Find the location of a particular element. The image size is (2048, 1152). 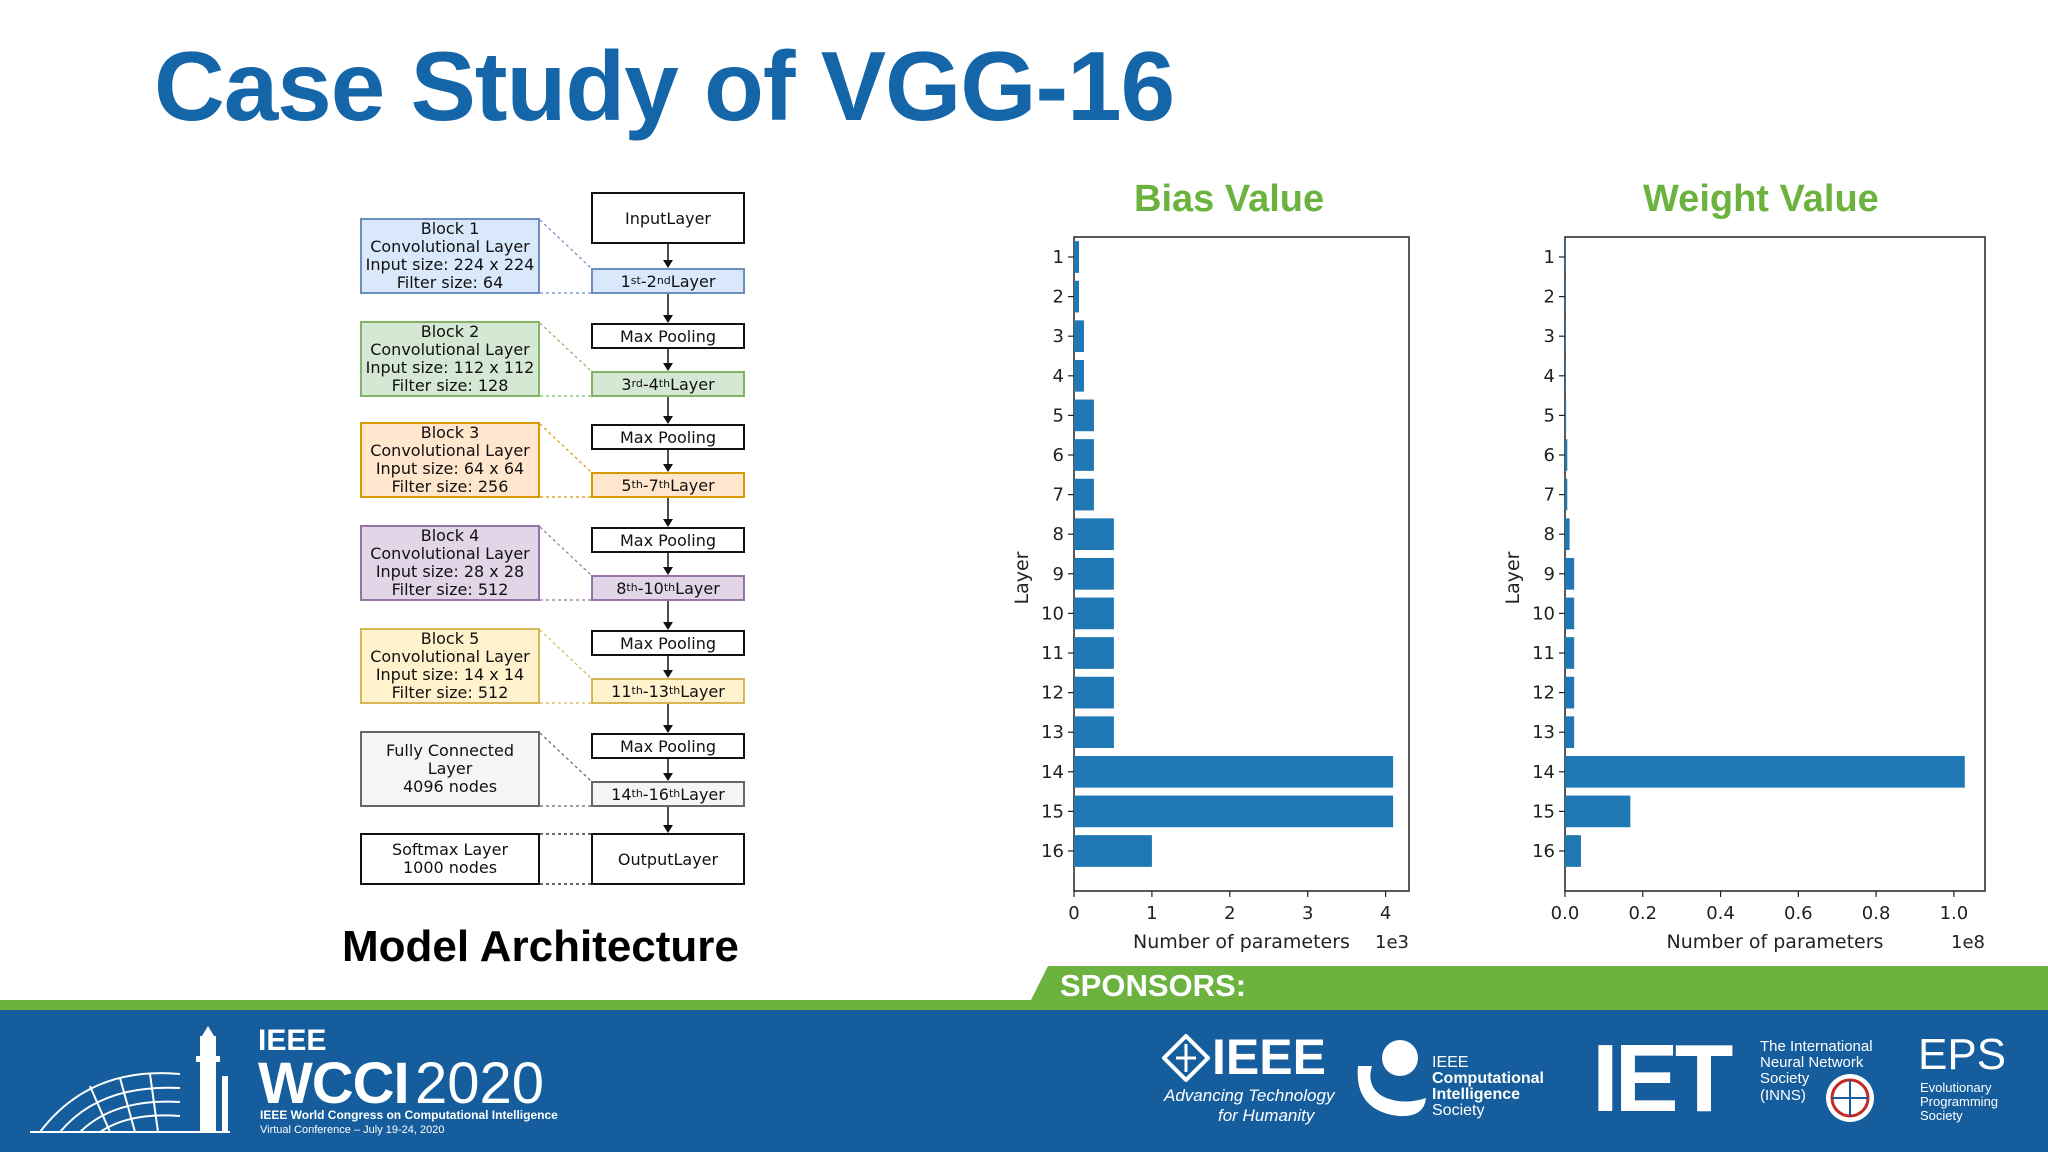

block-5-line: Input size: 14 x 14 is located at coordinates (450, 674).